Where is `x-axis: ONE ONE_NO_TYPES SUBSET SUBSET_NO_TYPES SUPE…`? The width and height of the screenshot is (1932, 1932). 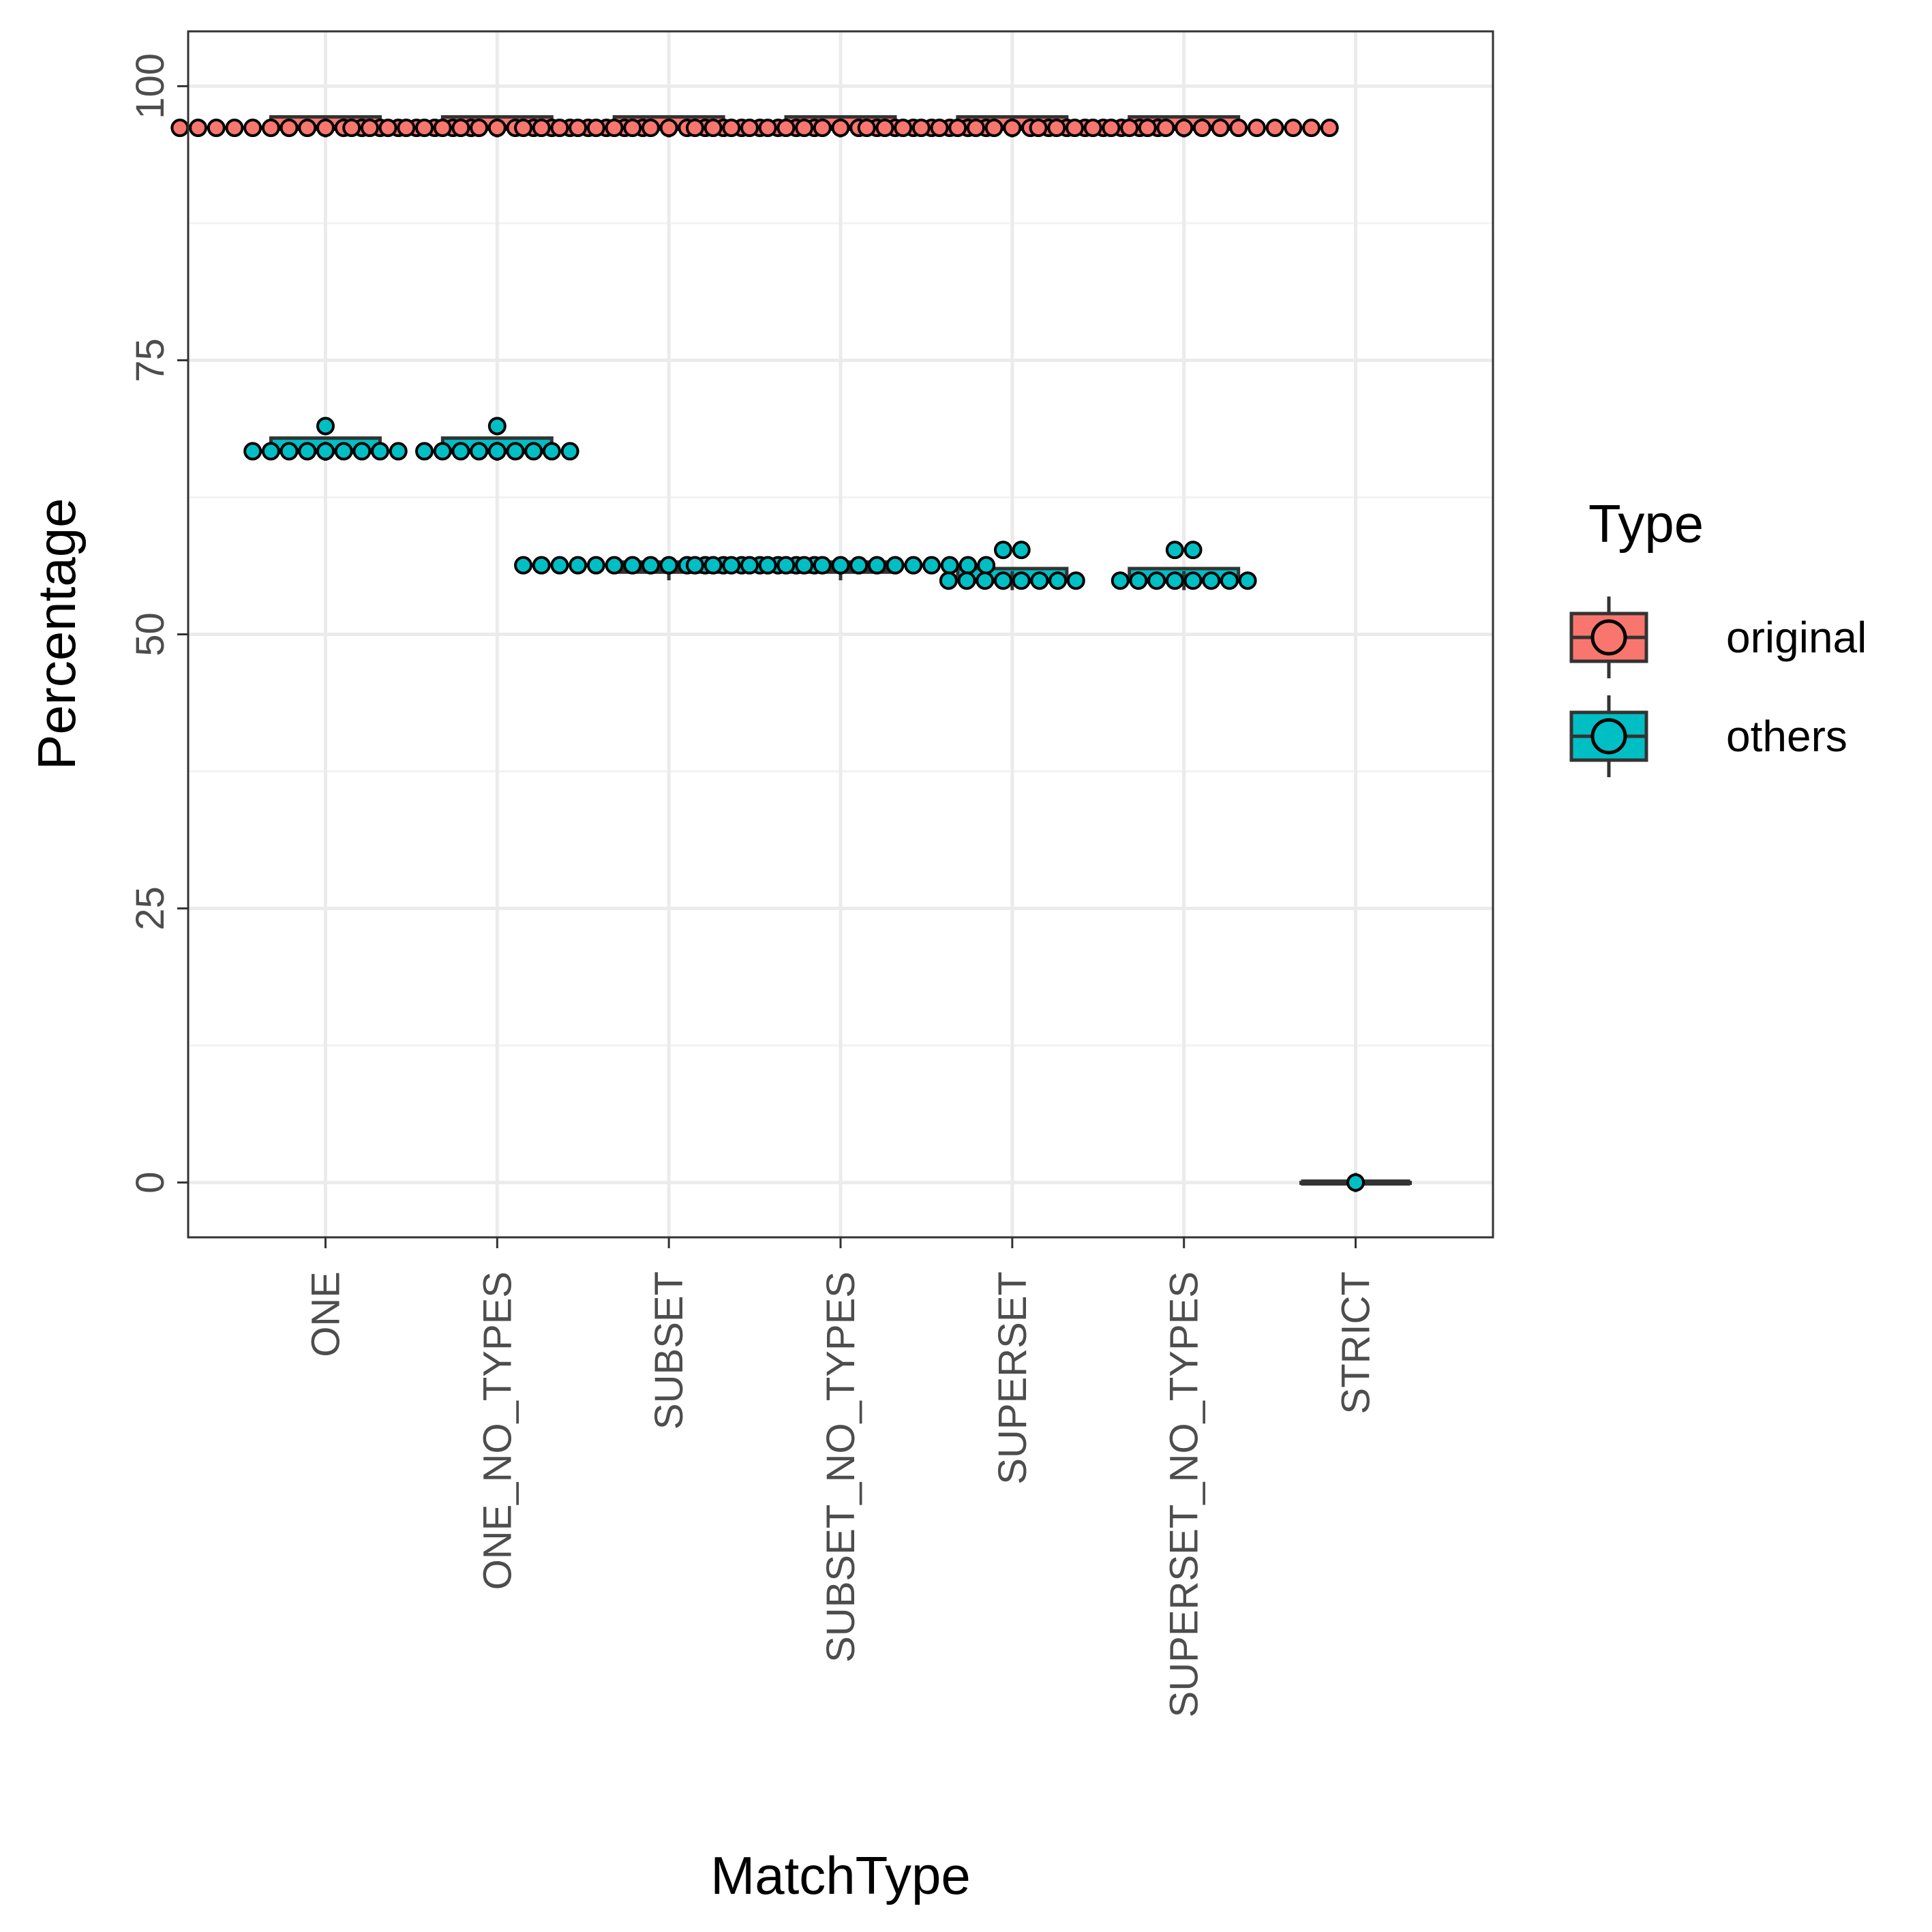 x-axis: ONE ONE_NO_TYPES SUBSET SUBSET_NO_TYPES SUPE… is located at coordinates (841, 1477).